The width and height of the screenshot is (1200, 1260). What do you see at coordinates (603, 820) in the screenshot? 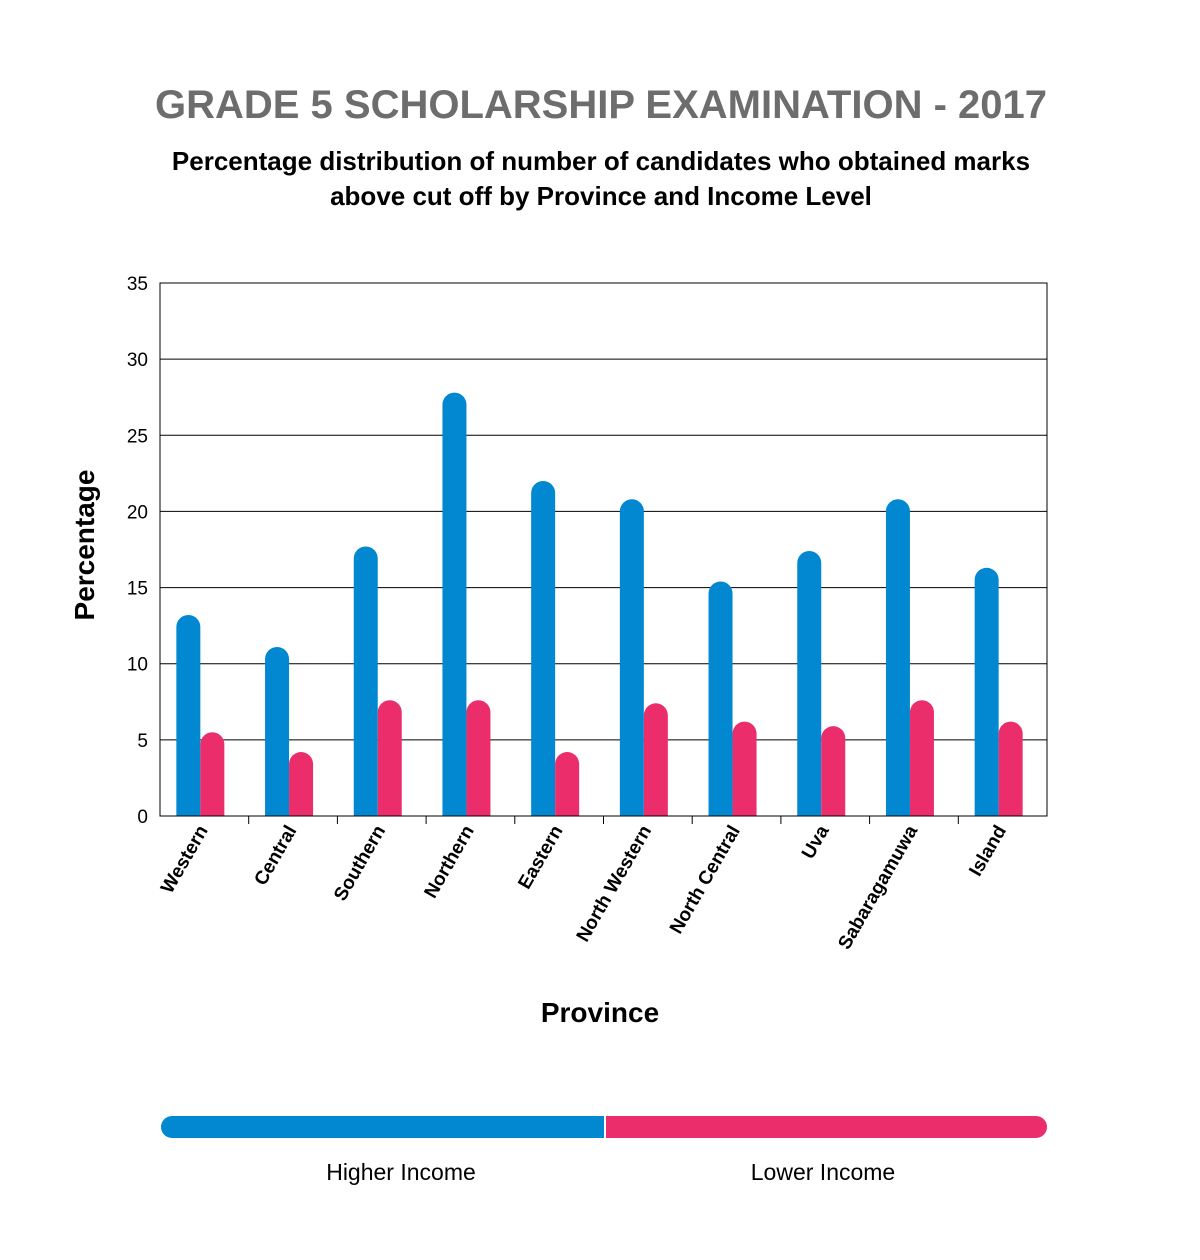
I see `x-tick-marks` at bounding box center [603, 820].